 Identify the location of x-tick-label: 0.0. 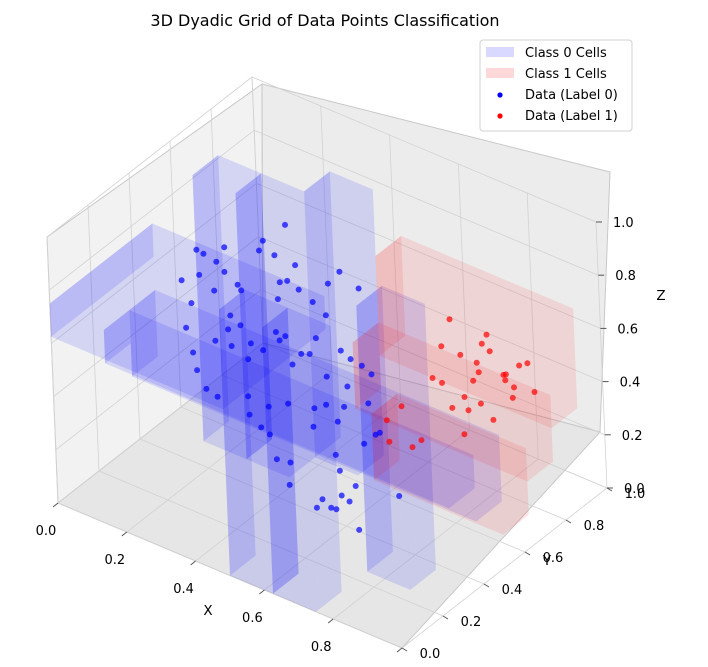
(46, 531).